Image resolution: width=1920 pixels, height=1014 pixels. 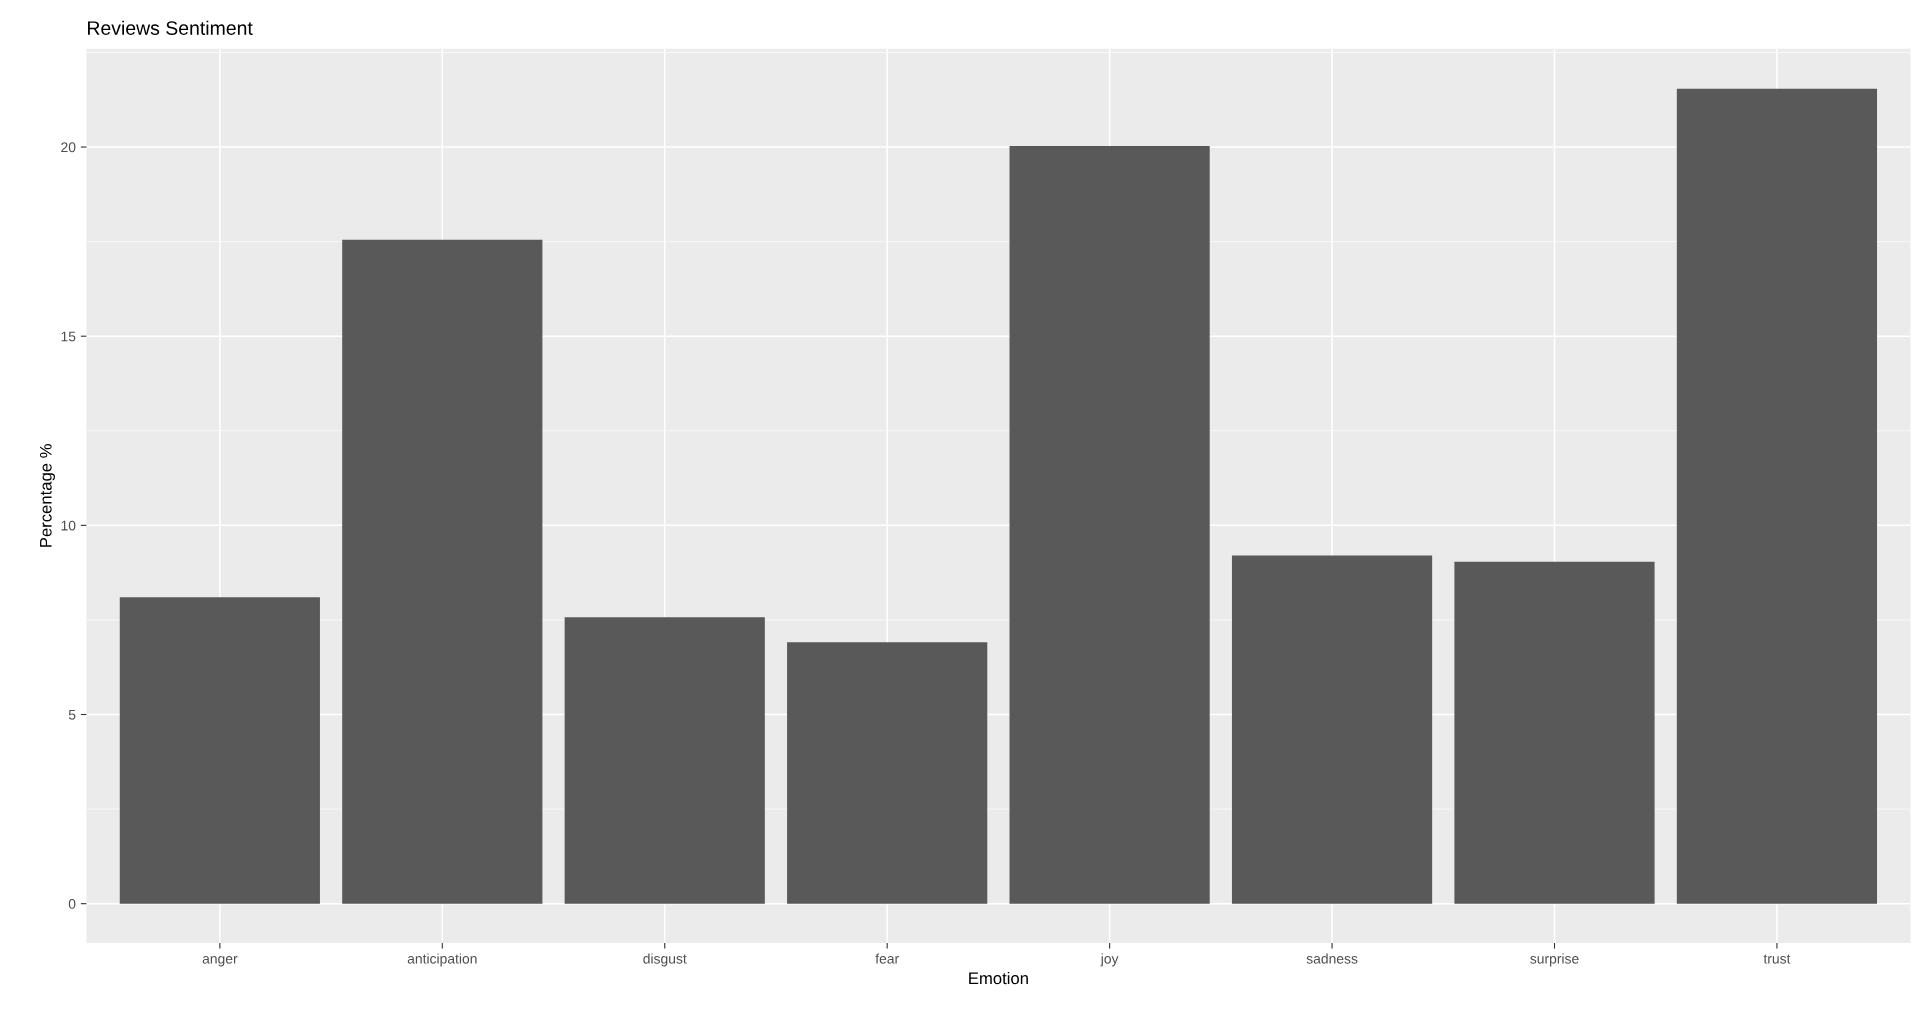 I want to click on y-tick-label: 10, so click(x=68, y=525).